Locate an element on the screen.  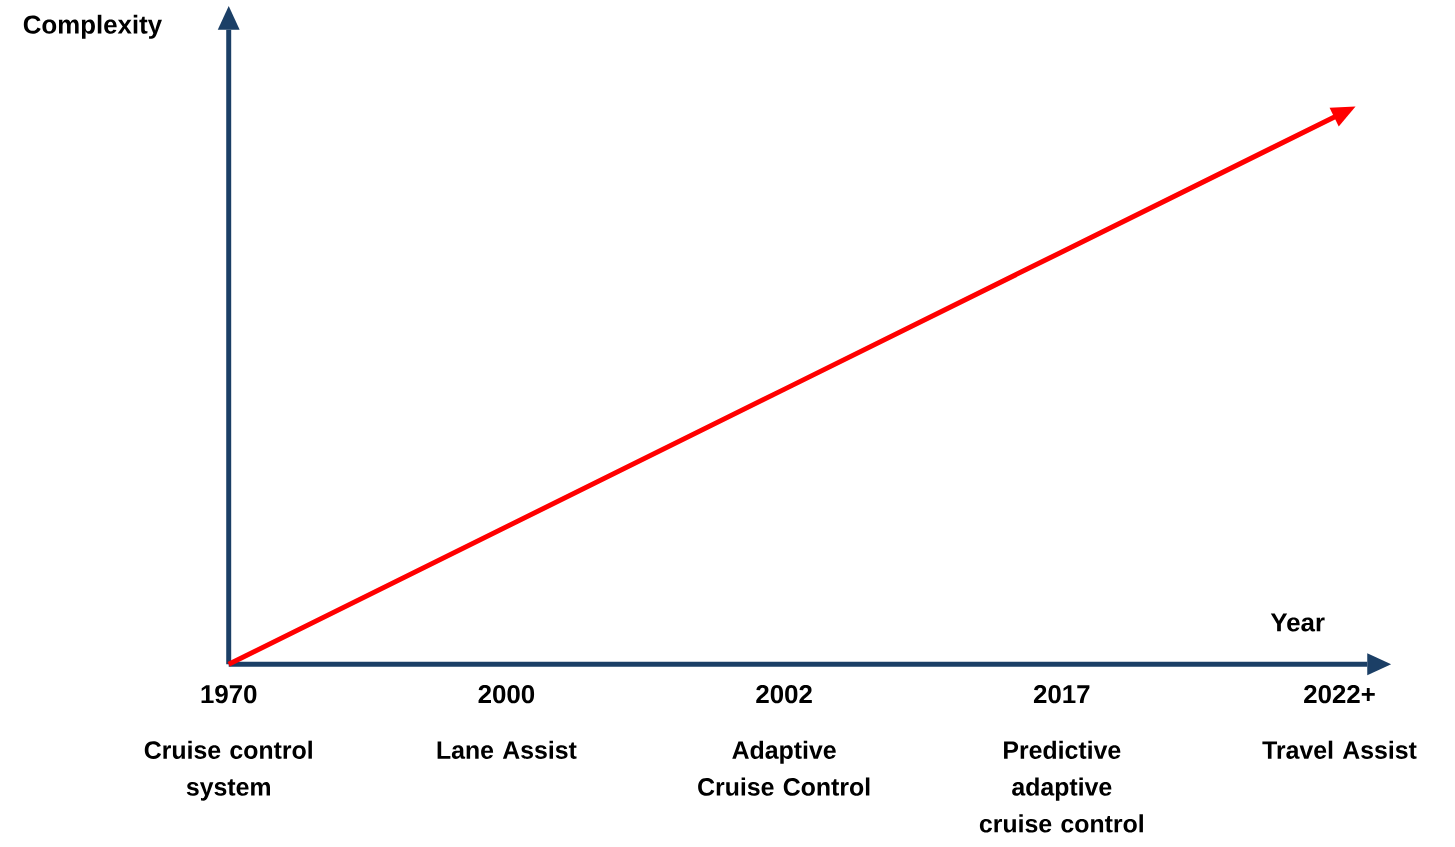
x-tick-label: 2002 is located at coordinates (784, 694).